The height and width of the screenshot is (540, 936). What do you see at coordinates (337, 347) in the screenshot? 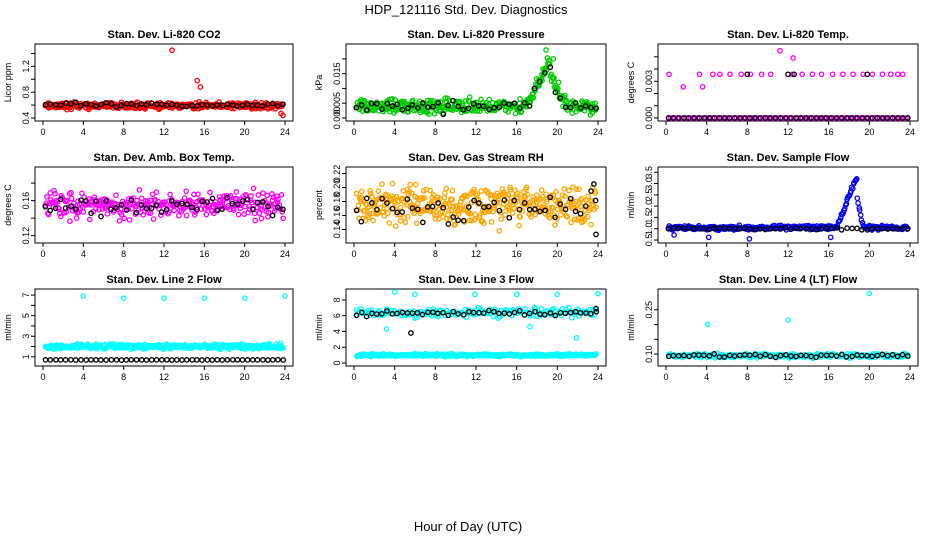
I see `y-tick-label: 2` at bounding box center [337, 347].